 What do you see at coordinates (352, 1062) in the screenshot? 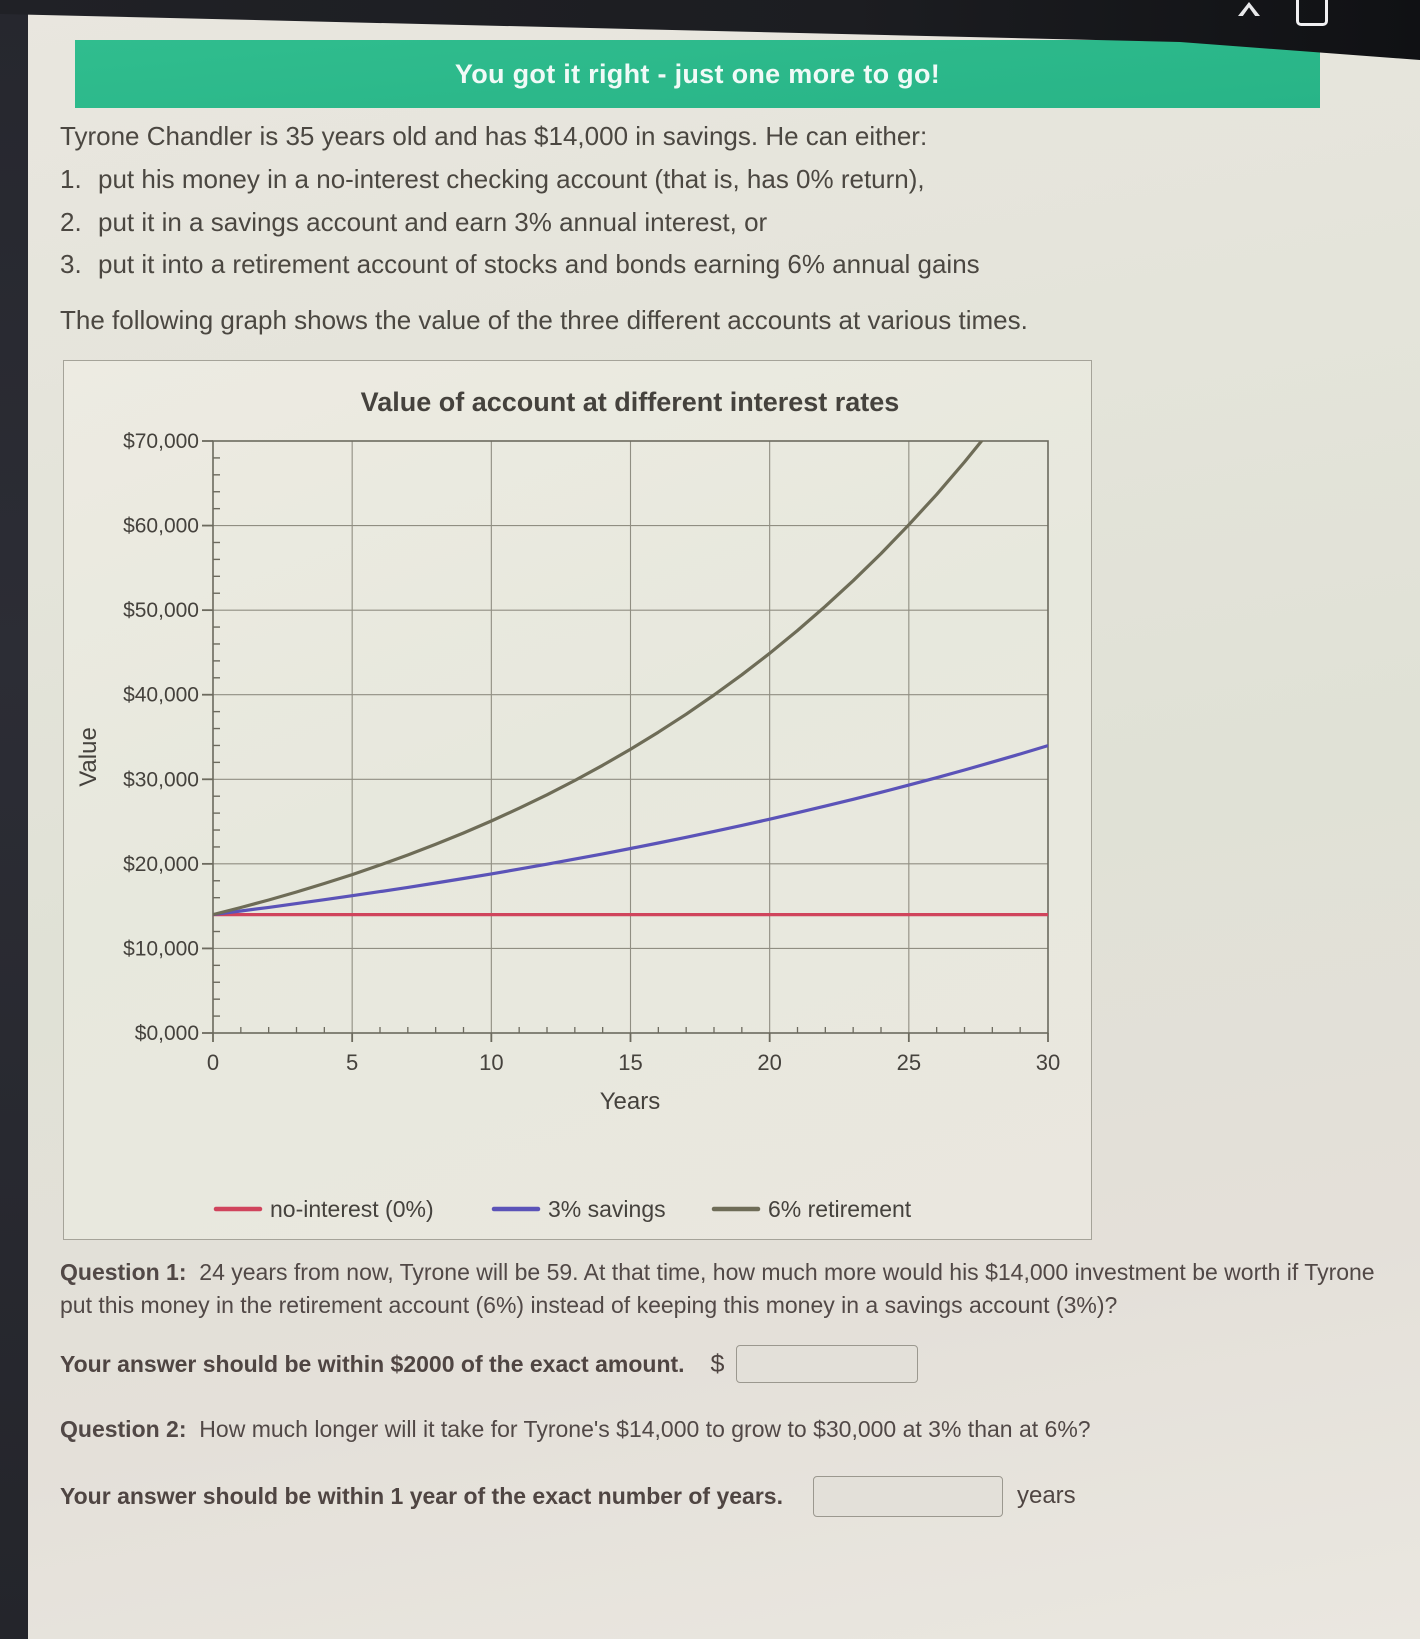
I see `svg-text: 5` at bounding box center [352, 1062].